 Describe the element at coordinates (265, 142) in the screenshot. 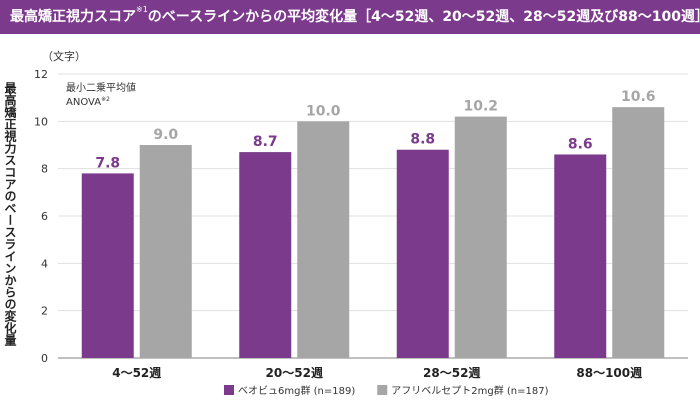

I see `bar-value-label: 8.7` at that location.